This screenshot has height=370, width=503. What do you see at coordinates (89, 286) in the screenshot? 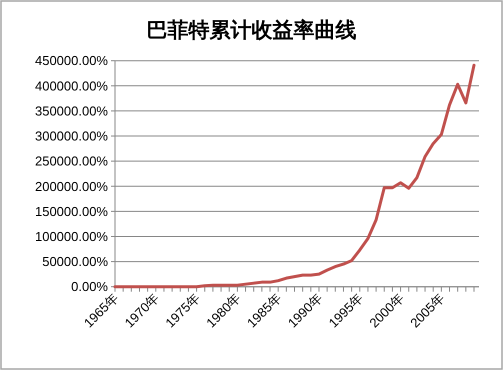
I see `y-tick-label: 0.00%` at bounding box center [89, 286].